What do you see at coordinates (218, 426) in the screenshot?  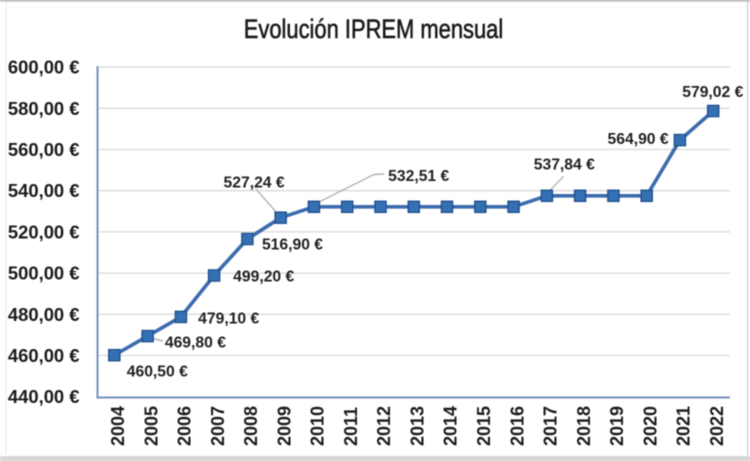 I see `svg-text: 2007` at bounding box center [218, 426].